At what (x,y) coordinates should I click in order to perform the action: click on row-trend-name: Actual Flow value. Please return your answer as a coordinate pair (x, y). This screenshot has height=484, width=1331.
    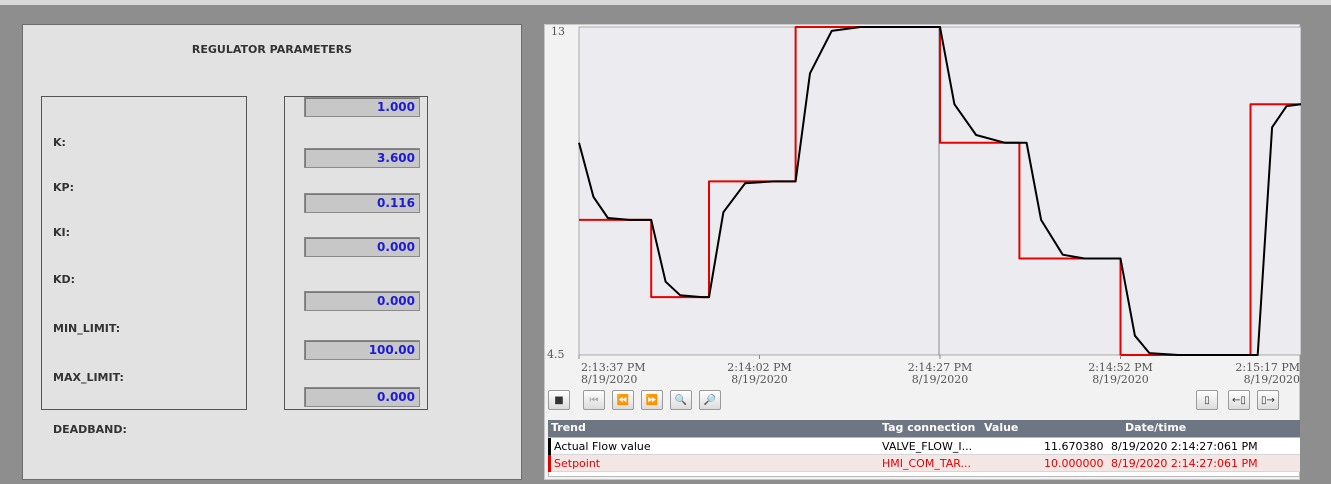
    Looking at the image, I should click on (602, 446).